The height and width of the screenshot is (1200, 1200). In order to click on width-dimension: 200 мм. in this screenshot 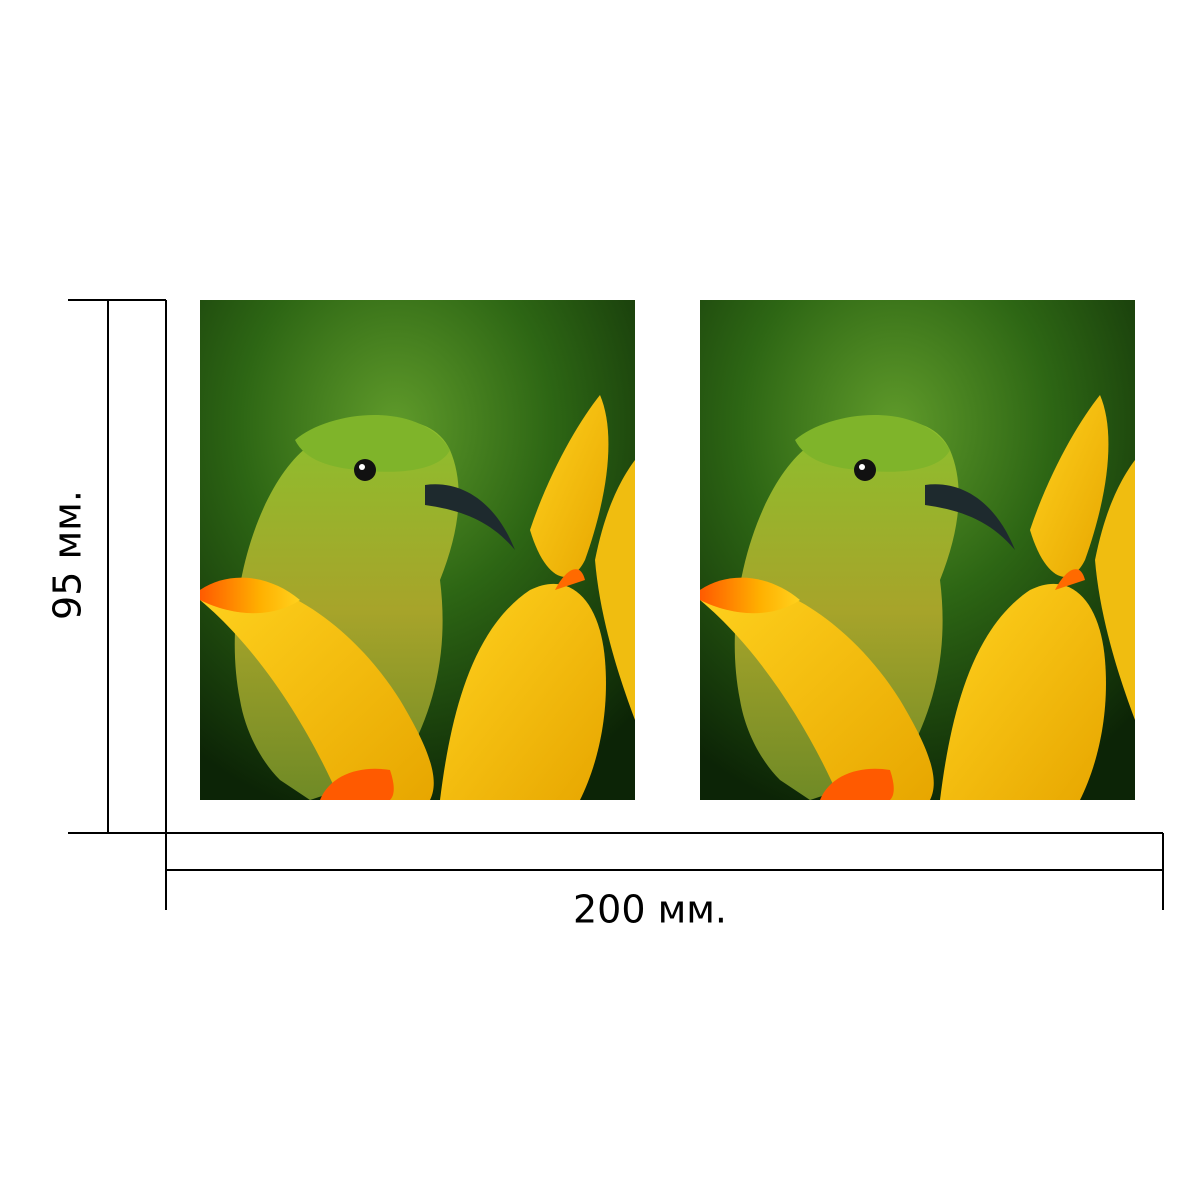, I will do `click(664, 882)`.